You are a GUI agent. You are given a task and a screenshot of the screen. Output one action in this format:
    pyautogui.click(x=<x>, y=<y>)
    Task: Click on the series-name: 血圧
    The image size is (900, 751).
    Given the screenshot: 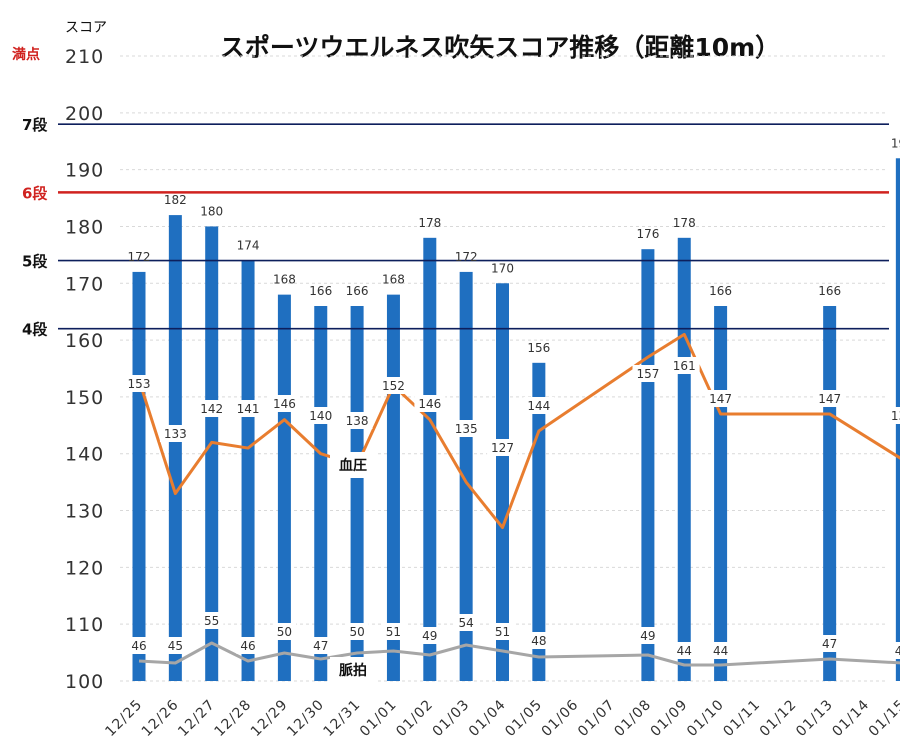 What is the action you would take?
    pyautogui.click(x=353, y=465)
    